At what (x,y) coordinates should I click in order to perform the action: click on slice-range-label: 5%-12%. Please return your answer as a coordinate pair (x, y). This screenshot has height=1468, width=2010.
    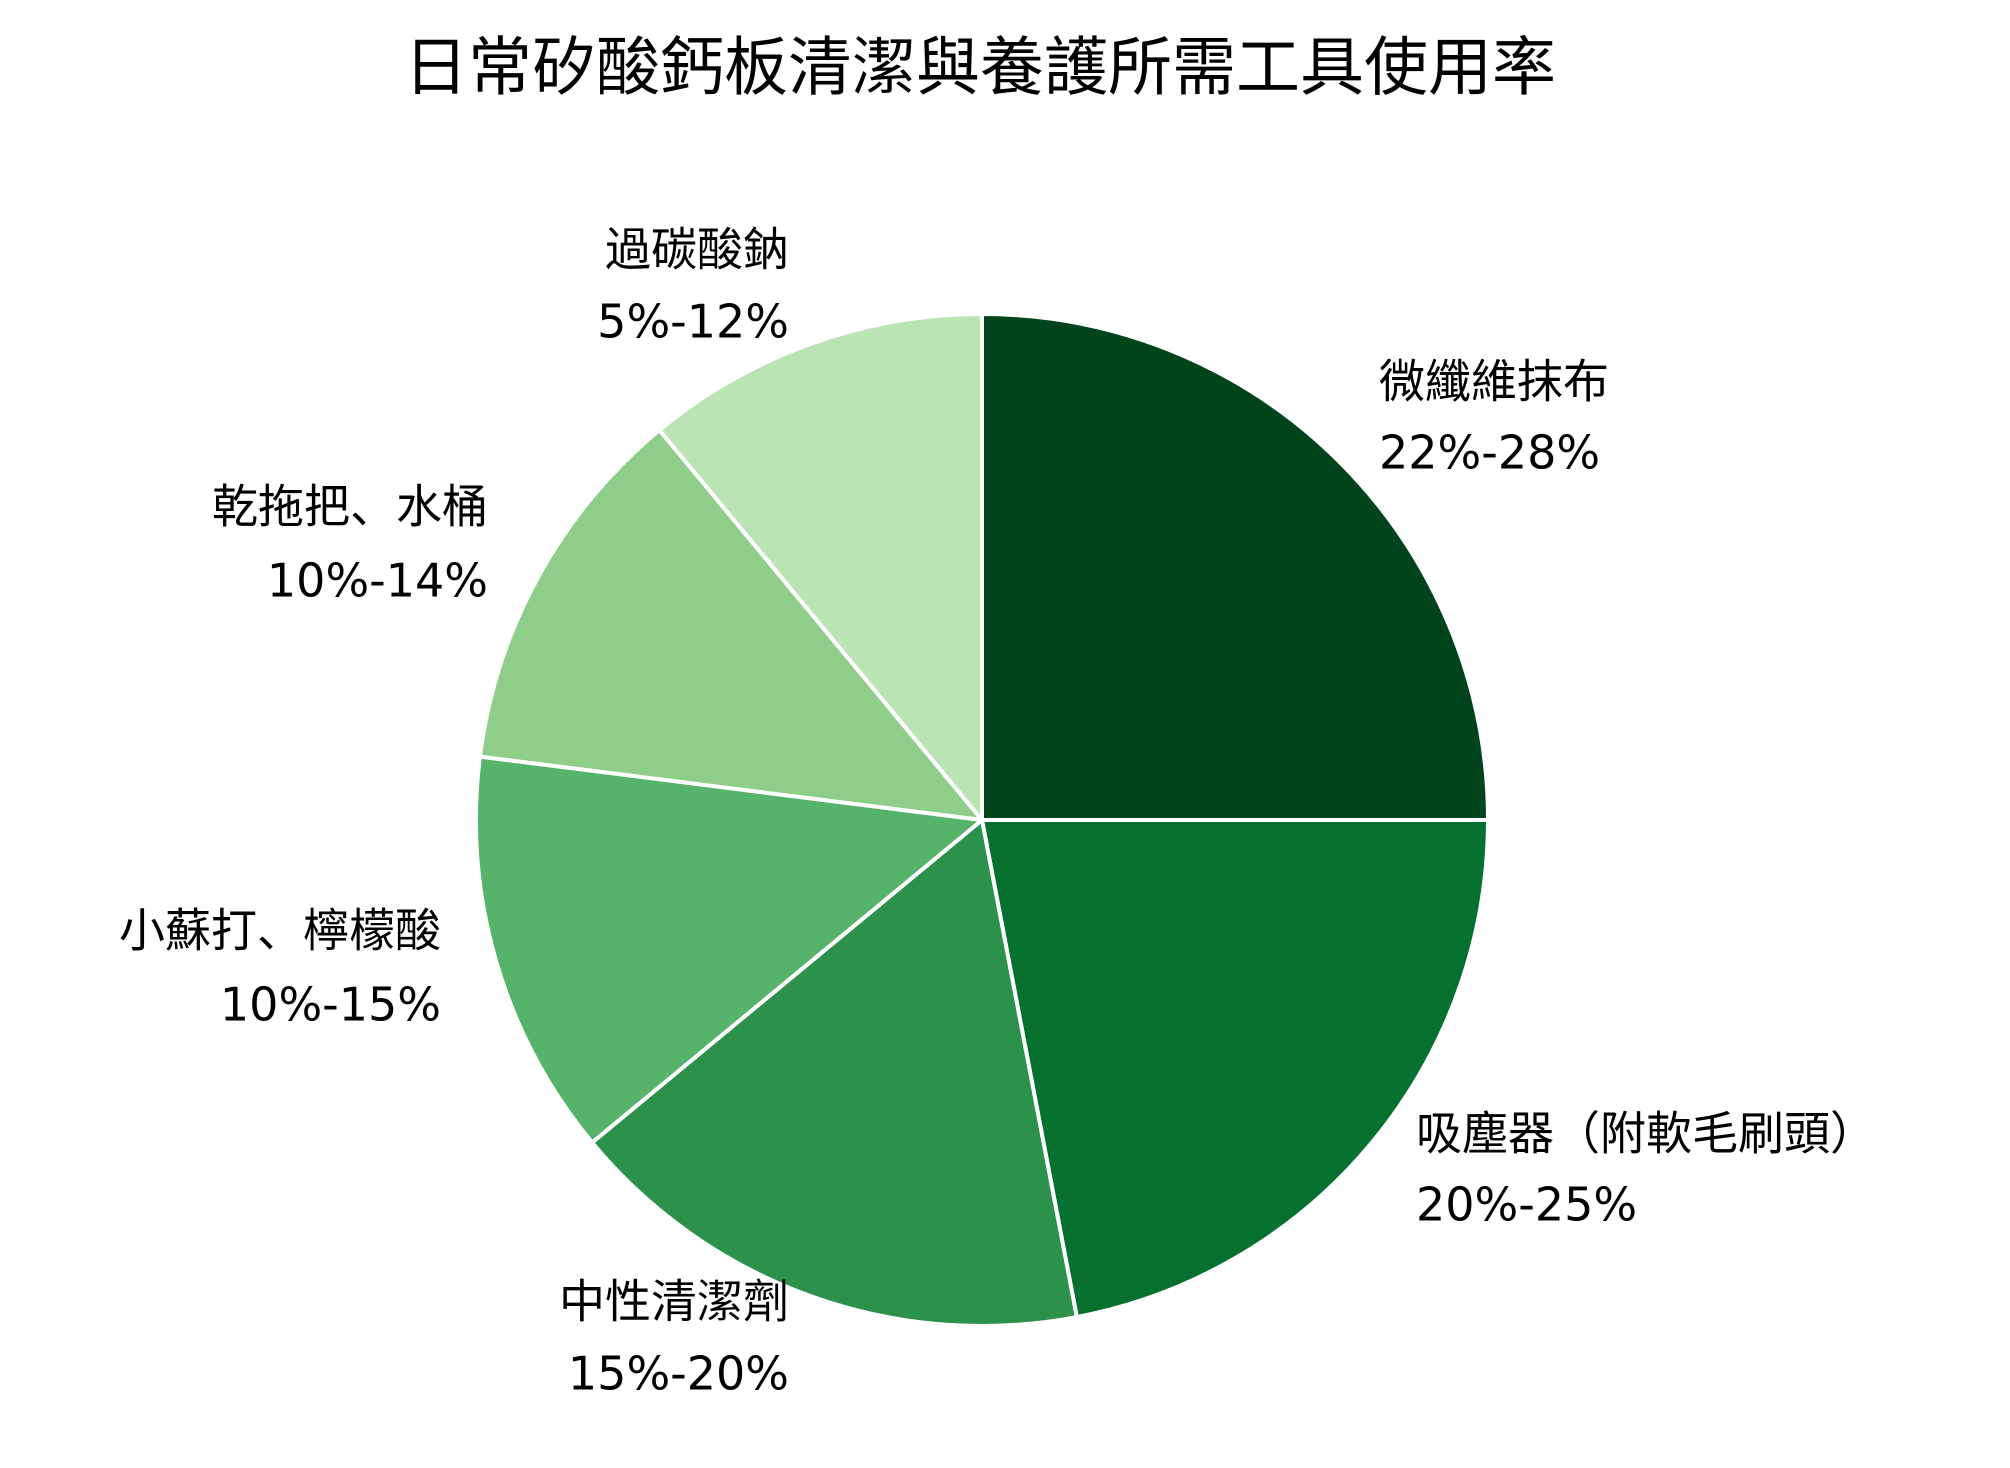
    Looking at the image, I should click on (693, 322).